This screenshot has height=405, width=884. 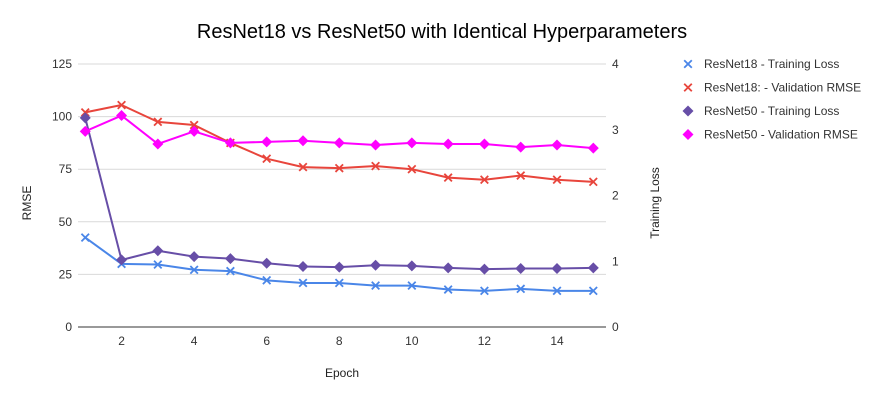 I want to click on legend-label: ResNet18: - Validation RMSE, so click(x=782, y=88).